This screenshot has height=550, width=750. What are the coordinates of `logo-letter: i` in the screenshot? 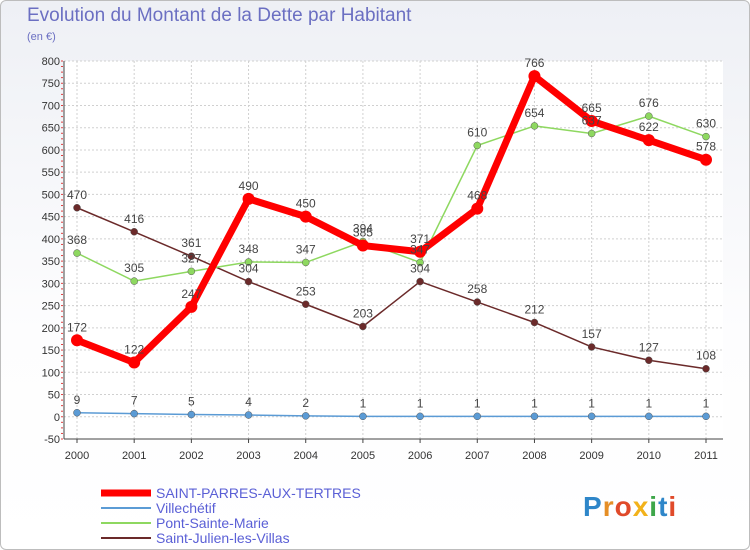 It's located at (673, 506).